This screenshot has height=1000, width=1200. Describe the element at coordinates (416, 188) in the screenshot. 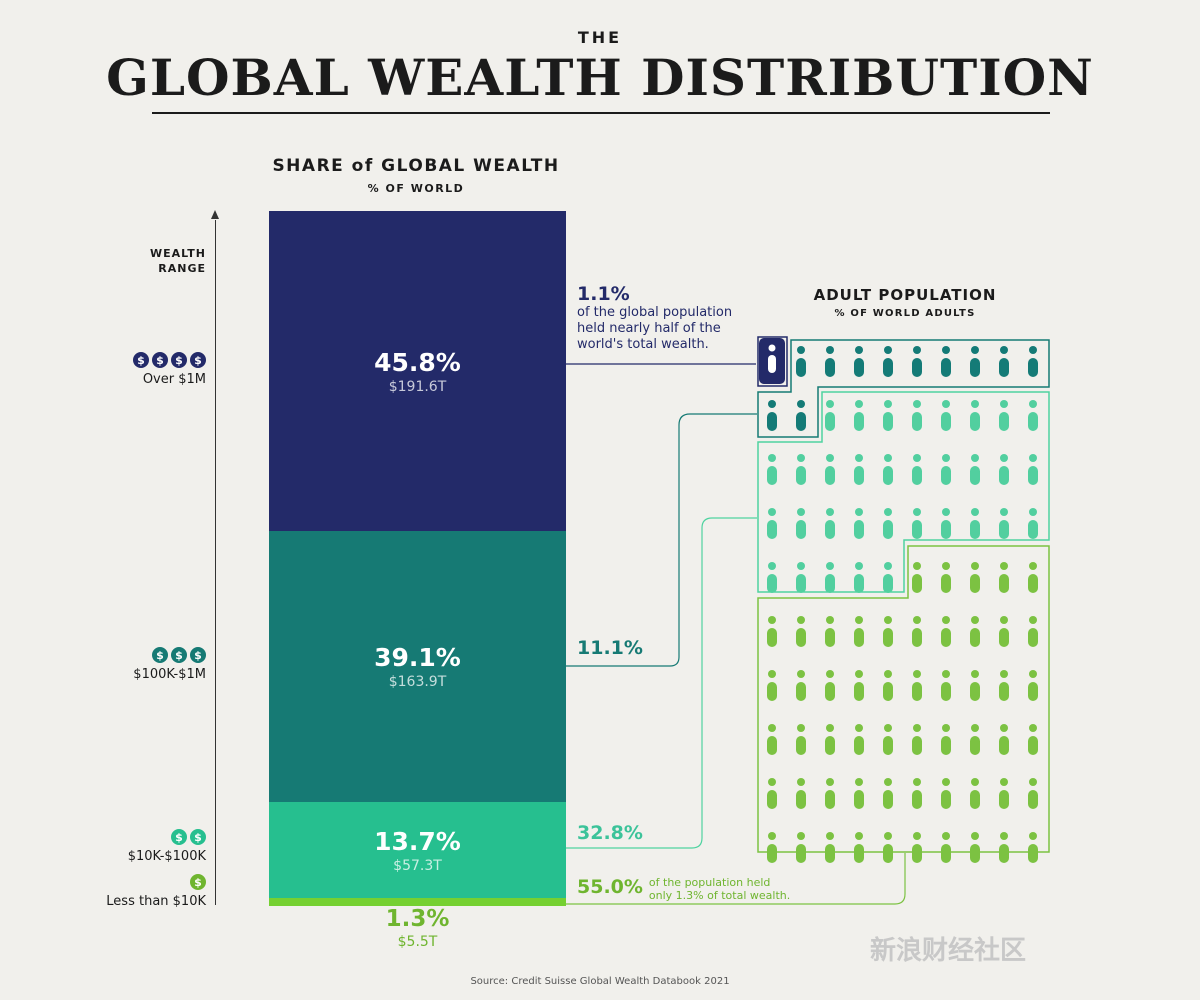

I see `wealth-chart-subtitle: % OF WORLD` at that location.